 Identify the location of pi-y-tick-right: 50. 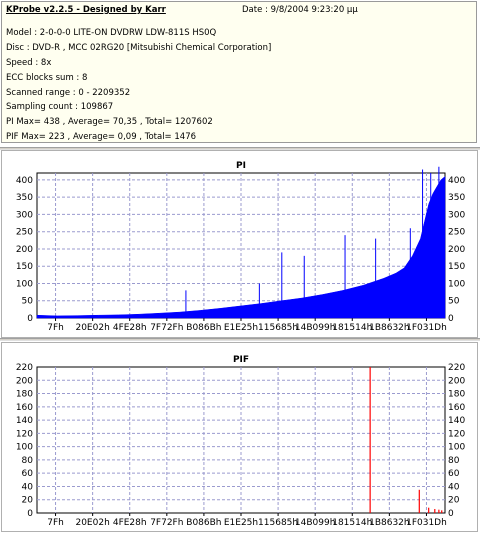
(454, 302).